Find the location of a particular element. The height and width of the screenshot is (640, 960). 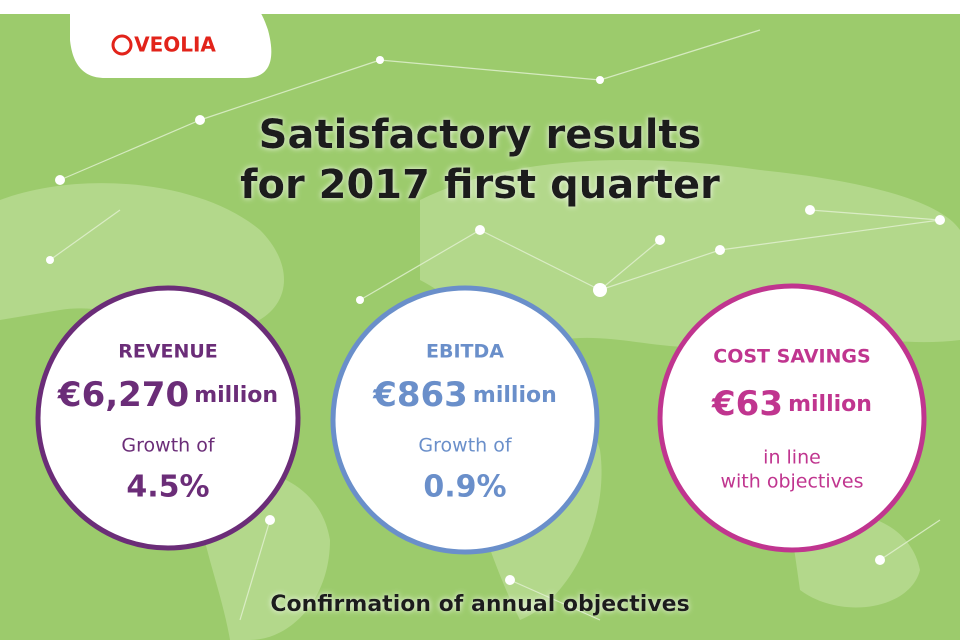

label: EBITDA is located at coordinates (465, 352).